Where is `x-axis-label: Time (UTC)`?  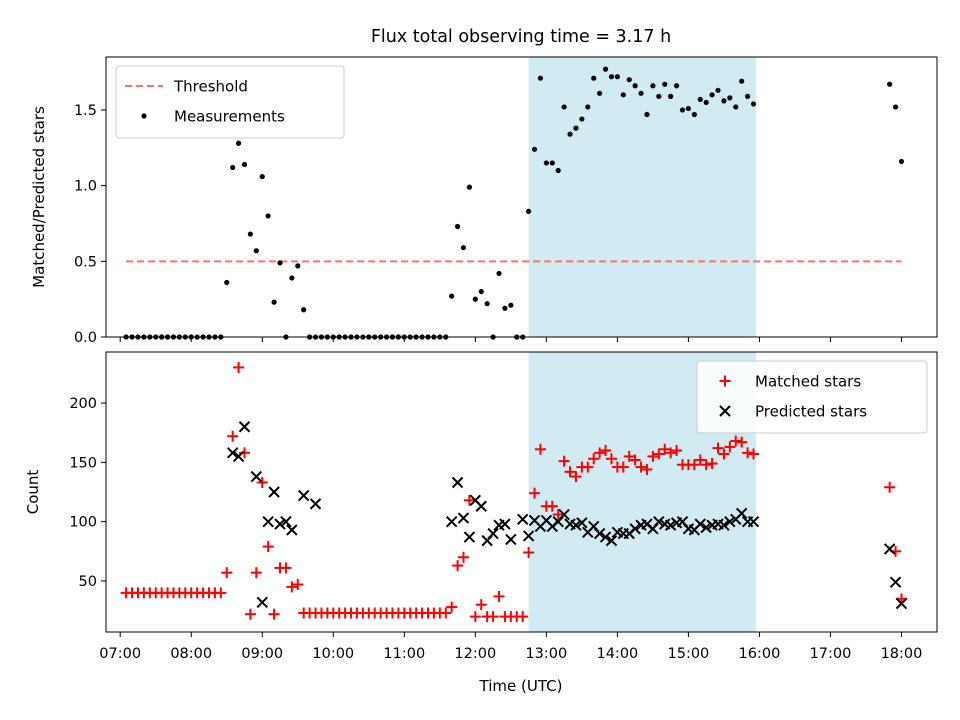 x-axis-label: Time (UTC) is located at coordinates (521, 686).